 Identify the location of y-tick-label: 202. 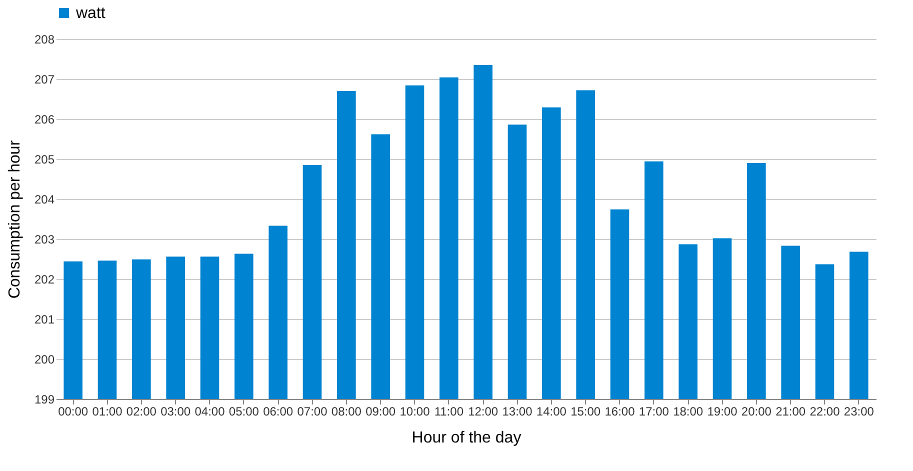
(44, 279).